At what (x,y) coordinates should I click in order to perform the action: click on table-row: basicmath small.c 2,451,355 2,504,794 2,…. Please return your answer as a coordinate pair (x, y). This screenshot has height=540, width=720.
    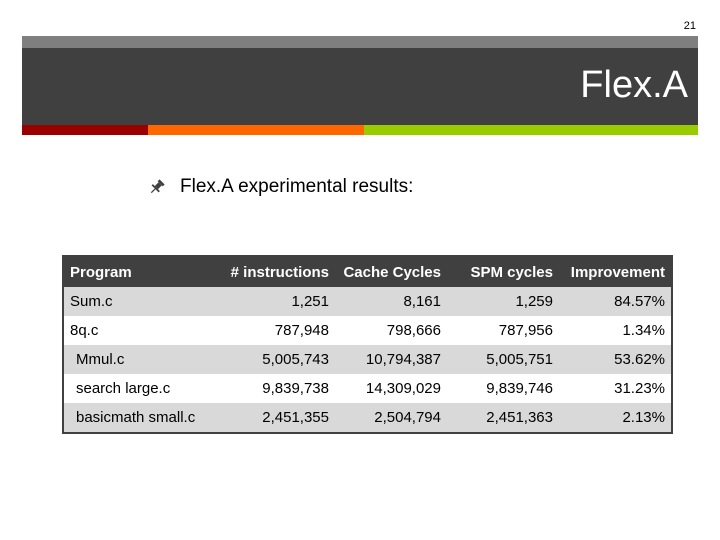
    Looking at the image, I should click on (367, 418).